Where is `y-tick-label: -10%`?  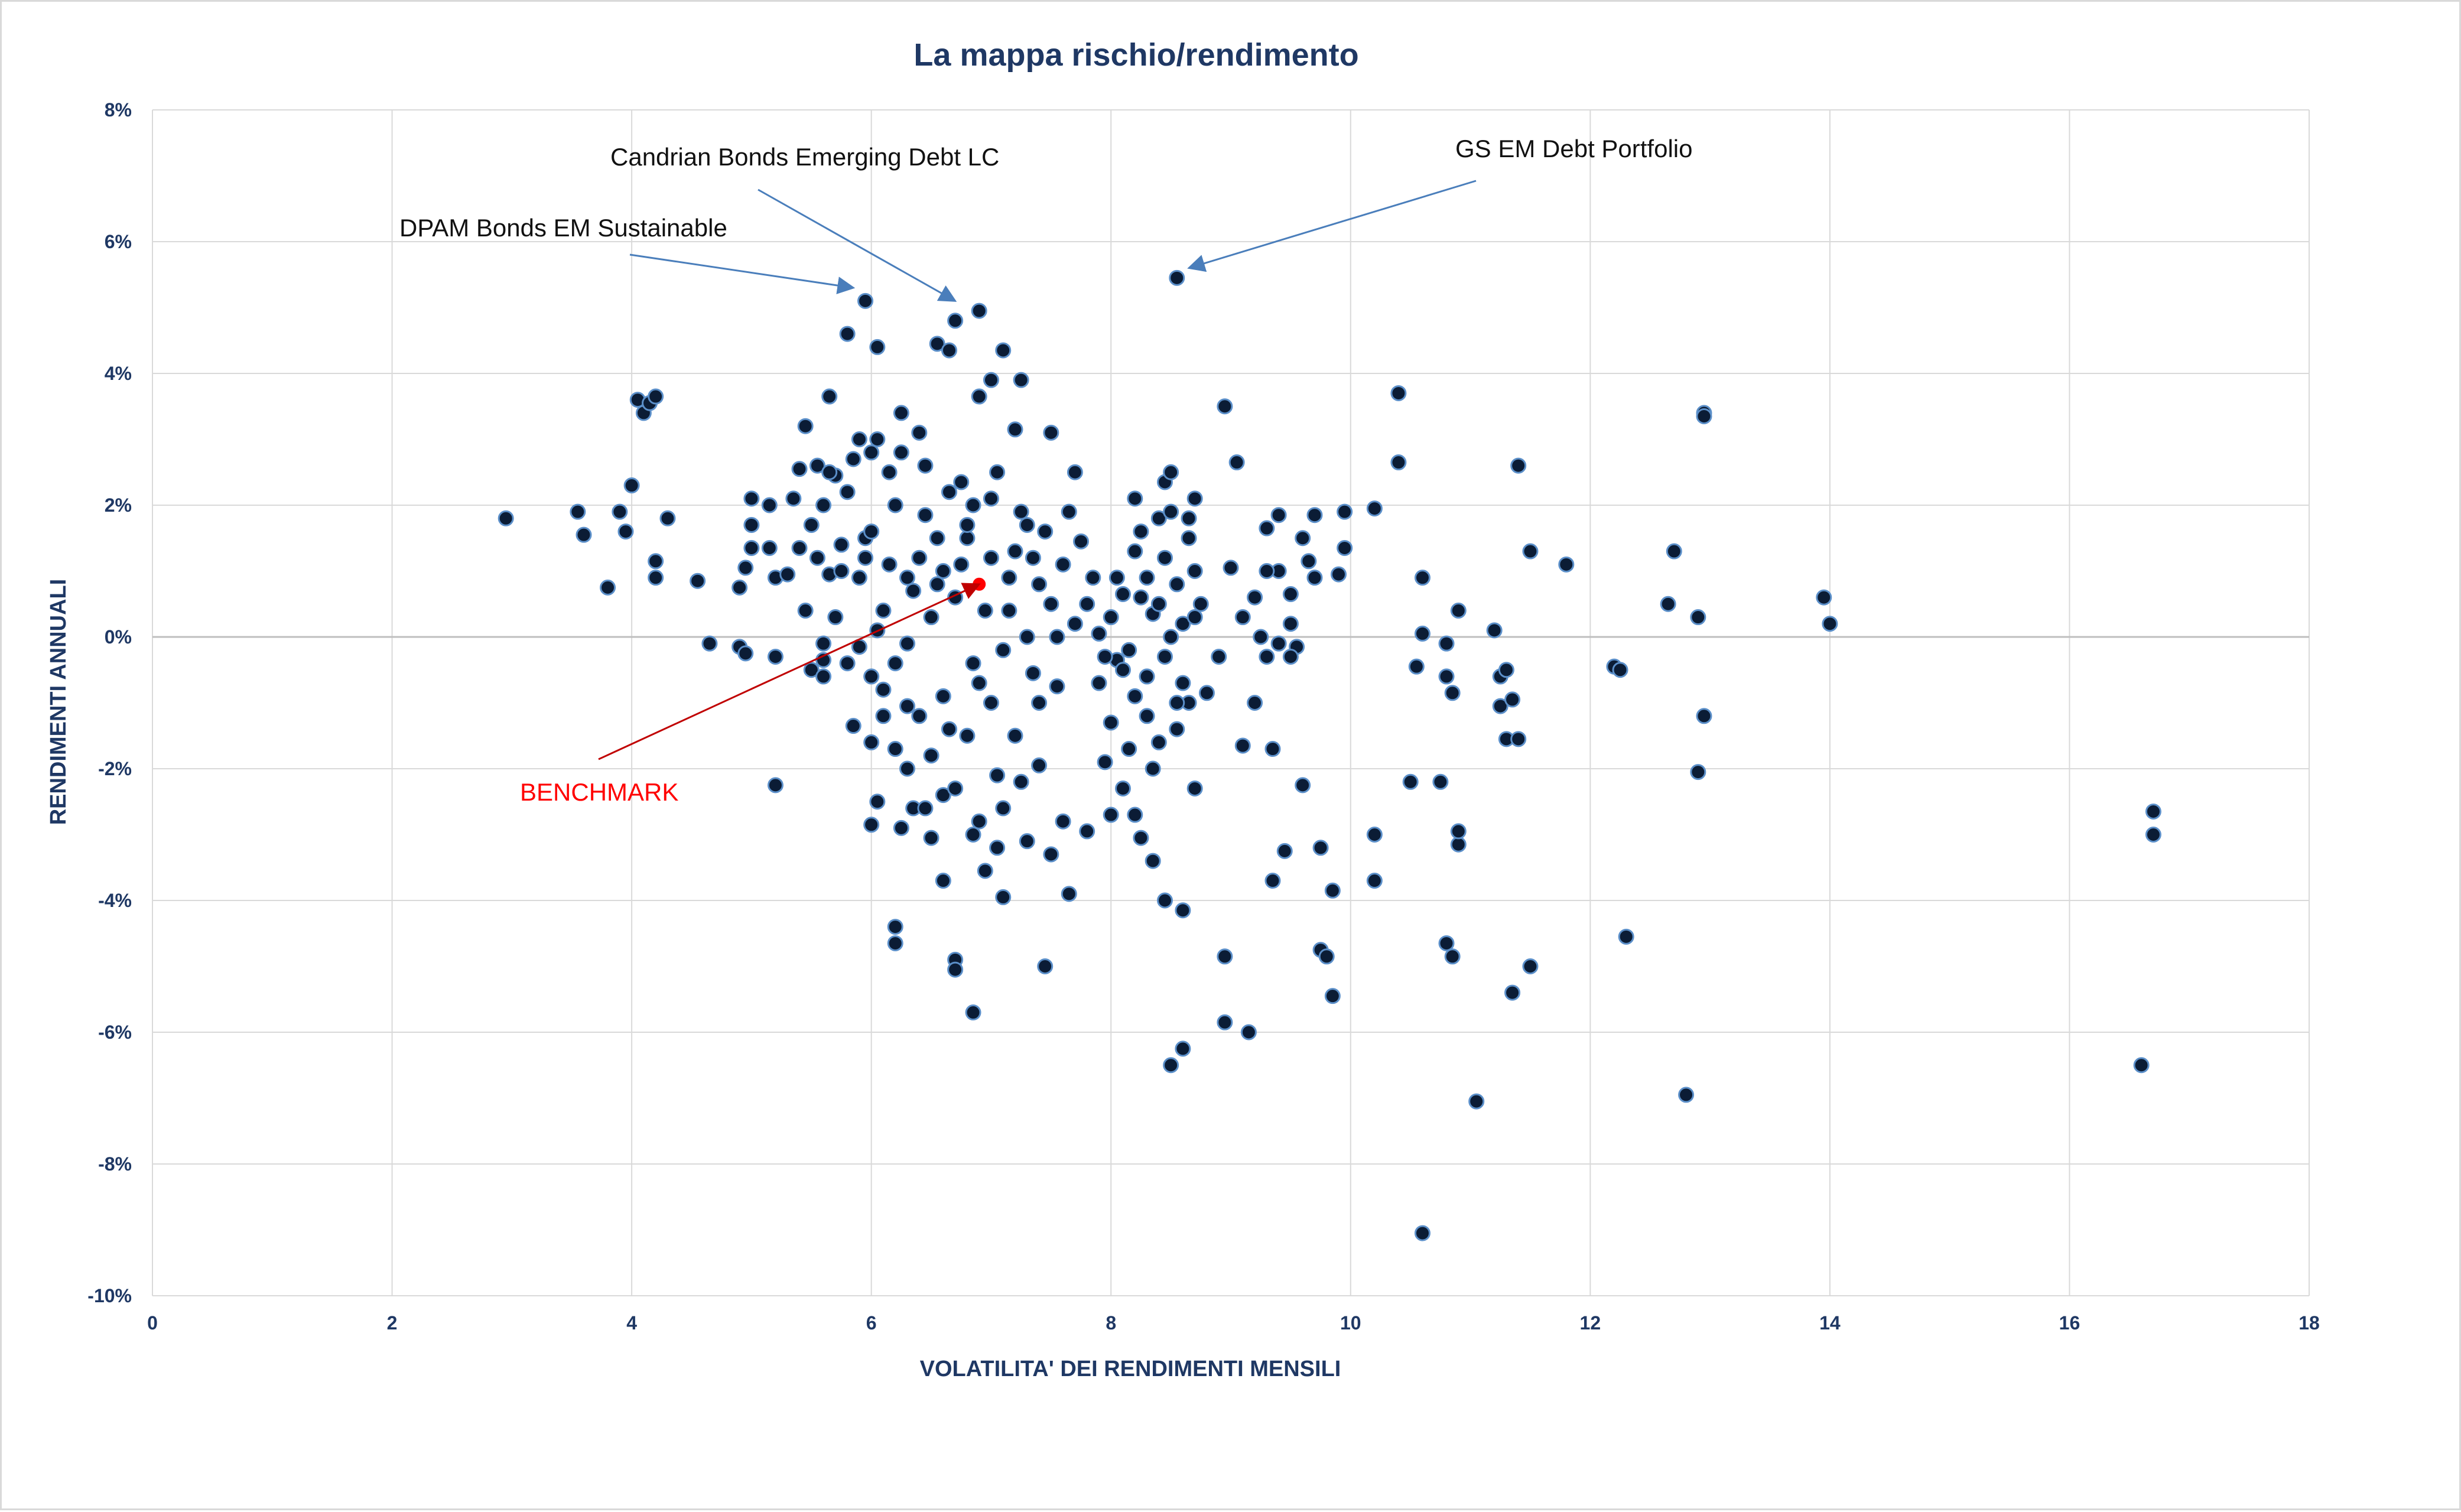 y-tick-label: -10% is located at coordinates (109, 1295).